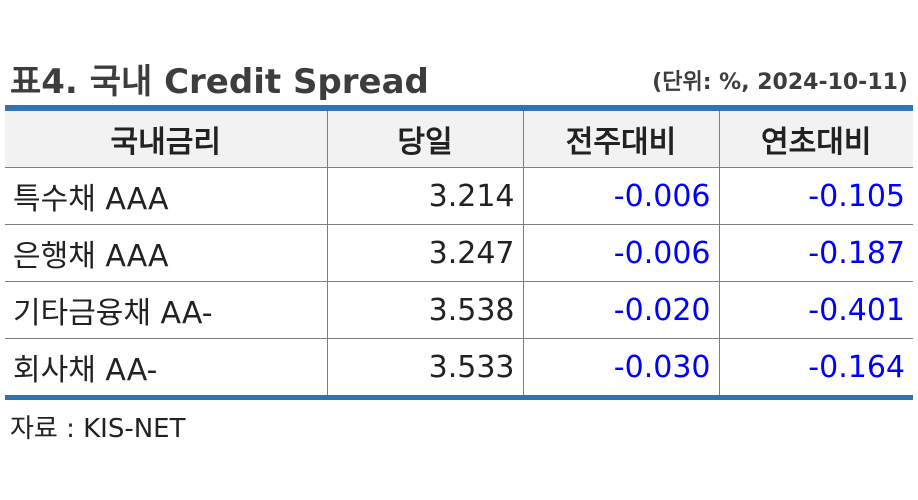 Image resolution: width=918 pixels, height=500 pixels. Describe the element at coordinates (815, 366) in the screenshot. I see `ytd-change-value: -0.164` at that location.